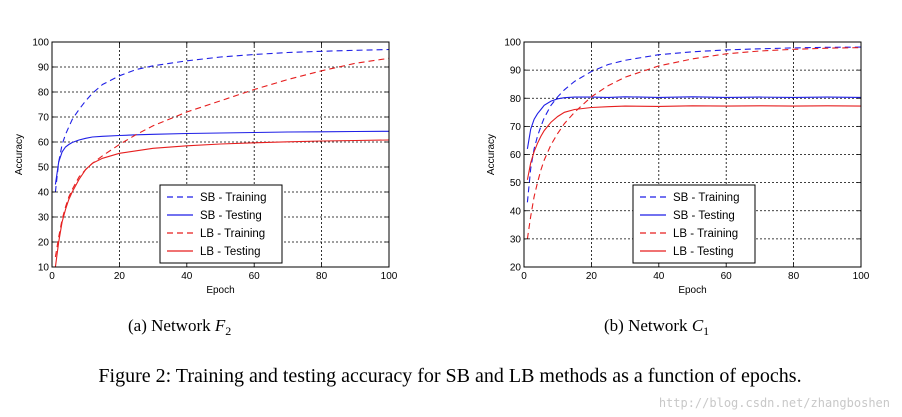  Describe the element at coordinates (774, 403) in the screenshot. I see `watermark: http://blog.csdn.net/zhangboshen` at that location.